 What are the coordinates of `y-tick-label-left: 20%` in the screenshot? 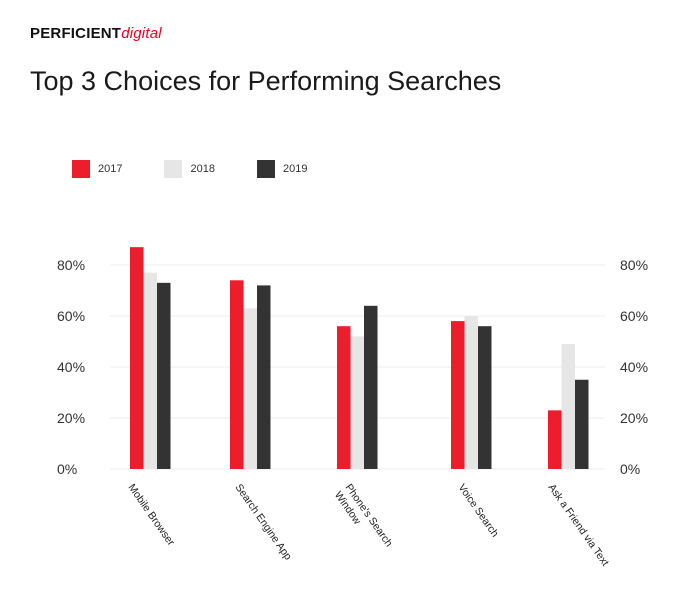 It's located at (71, 418).